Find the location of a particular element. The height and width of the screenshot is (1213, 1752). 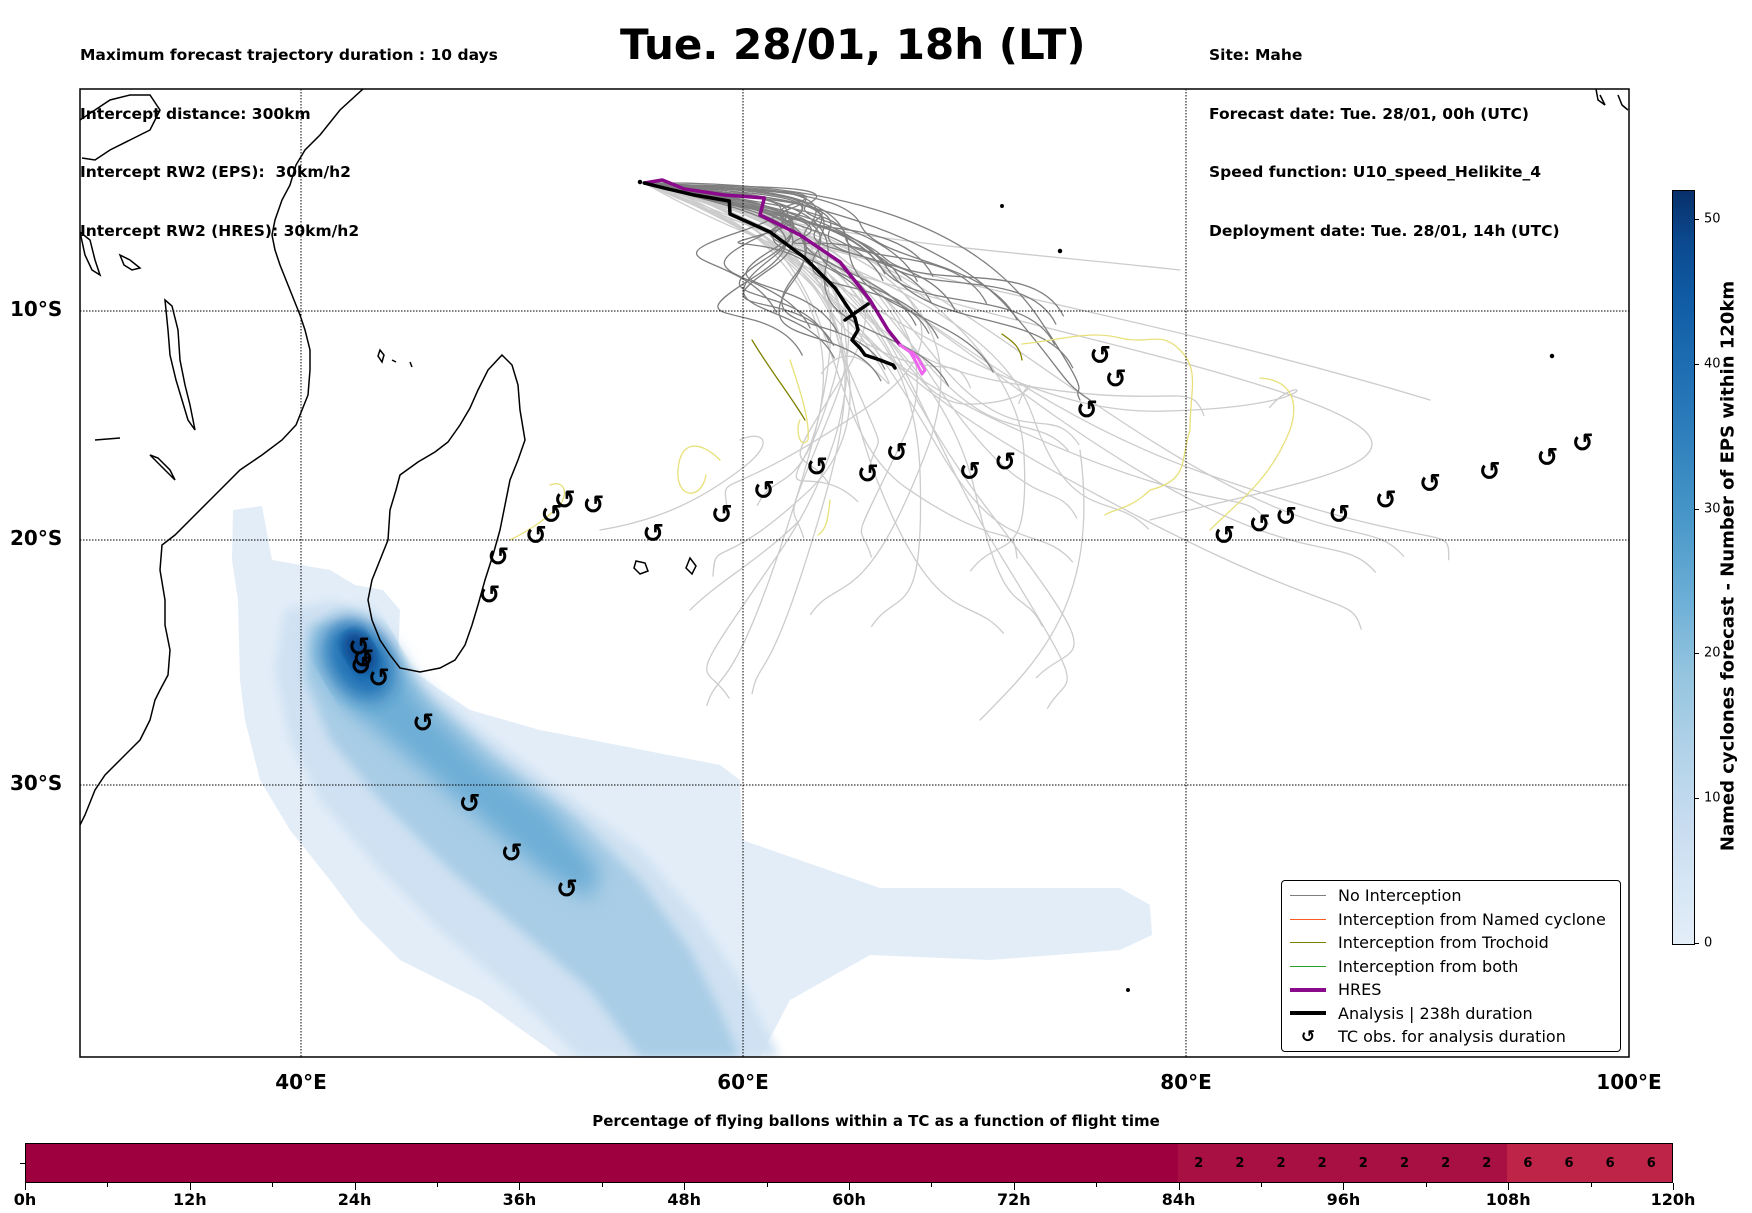

legend-item-named-cyclone: Interception from Named cyclone is located at coordinates (1444, 919).